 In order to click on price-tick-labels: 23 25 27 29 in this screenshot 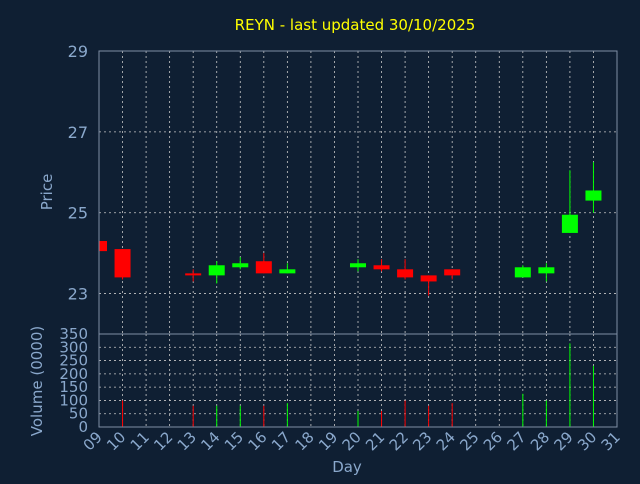, I will do `click(78, 173)`.